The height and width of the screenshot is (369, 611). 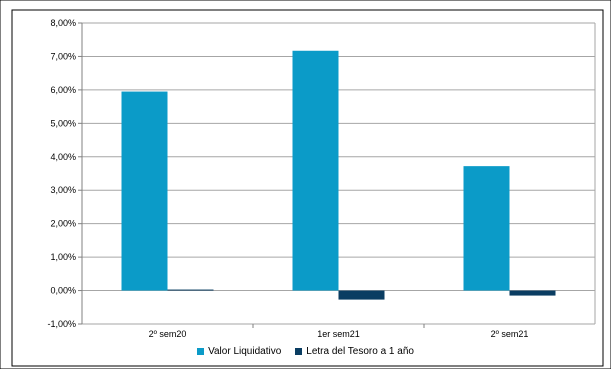 I want to click on y-tick-label: 7,00%, so click(x=63, y=56).